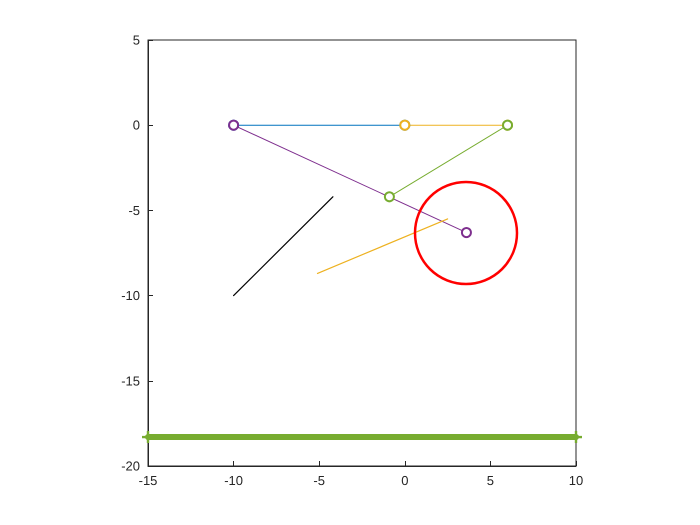 This screenshot has width=700, height=525. What do you see at coordinates (130, 296) in the screenshot?
I see `y-tick-label: -10` at bounding box center [130, 296].